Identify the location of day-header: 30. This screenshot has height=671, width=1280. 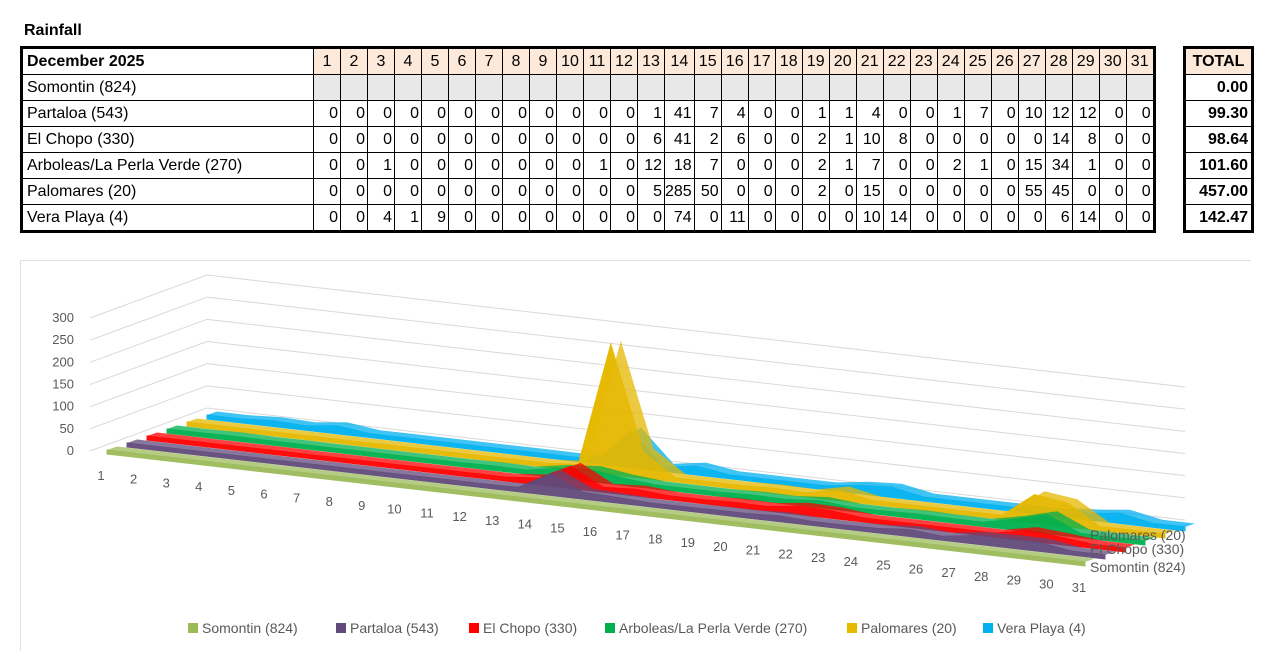
(1112, 61).